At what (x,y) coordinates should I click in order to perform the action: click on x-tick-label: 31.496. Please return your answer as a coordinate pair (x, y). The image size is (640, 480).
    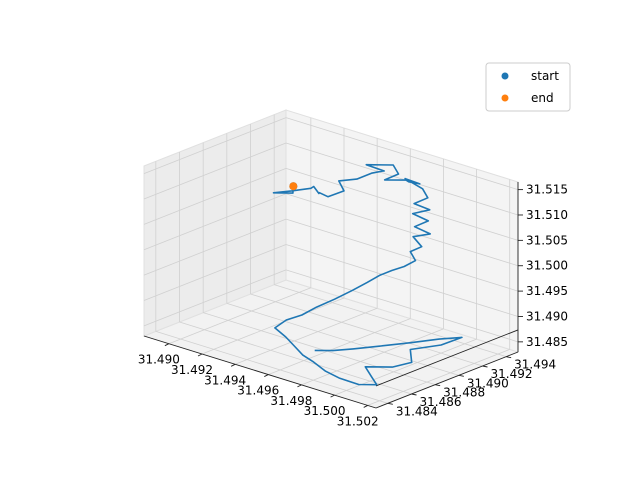
    Looking at the image, I should click on (258, 391).